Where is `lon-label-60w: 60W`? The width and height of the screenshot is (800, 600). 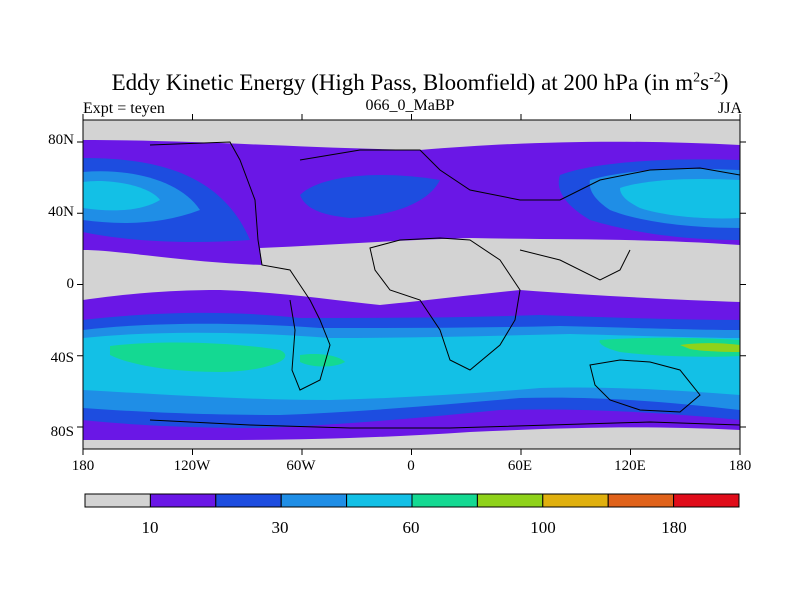
lon-label-60w: 60W is located at coordinates (301, 466).